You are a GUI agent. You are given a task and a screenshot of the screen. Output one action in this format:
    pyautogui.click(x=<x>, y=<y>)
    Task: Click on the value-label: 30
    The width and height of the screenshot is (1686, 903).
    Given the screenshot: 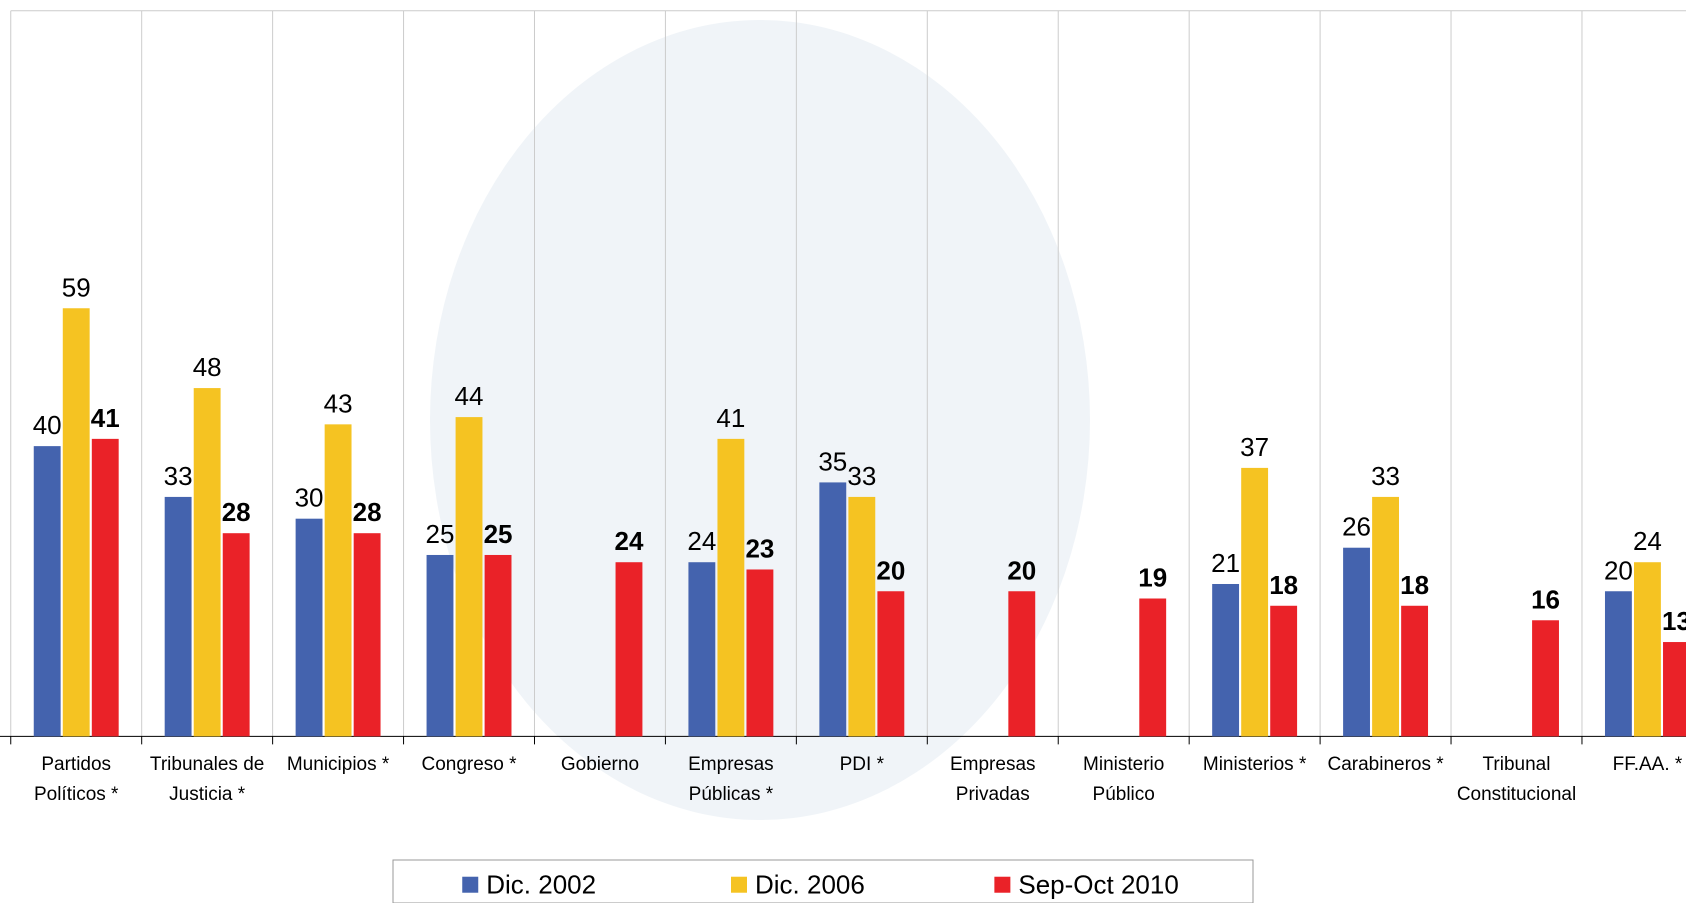 What is the action you would take?
    pyautogui.click(x=309, y=498)
    